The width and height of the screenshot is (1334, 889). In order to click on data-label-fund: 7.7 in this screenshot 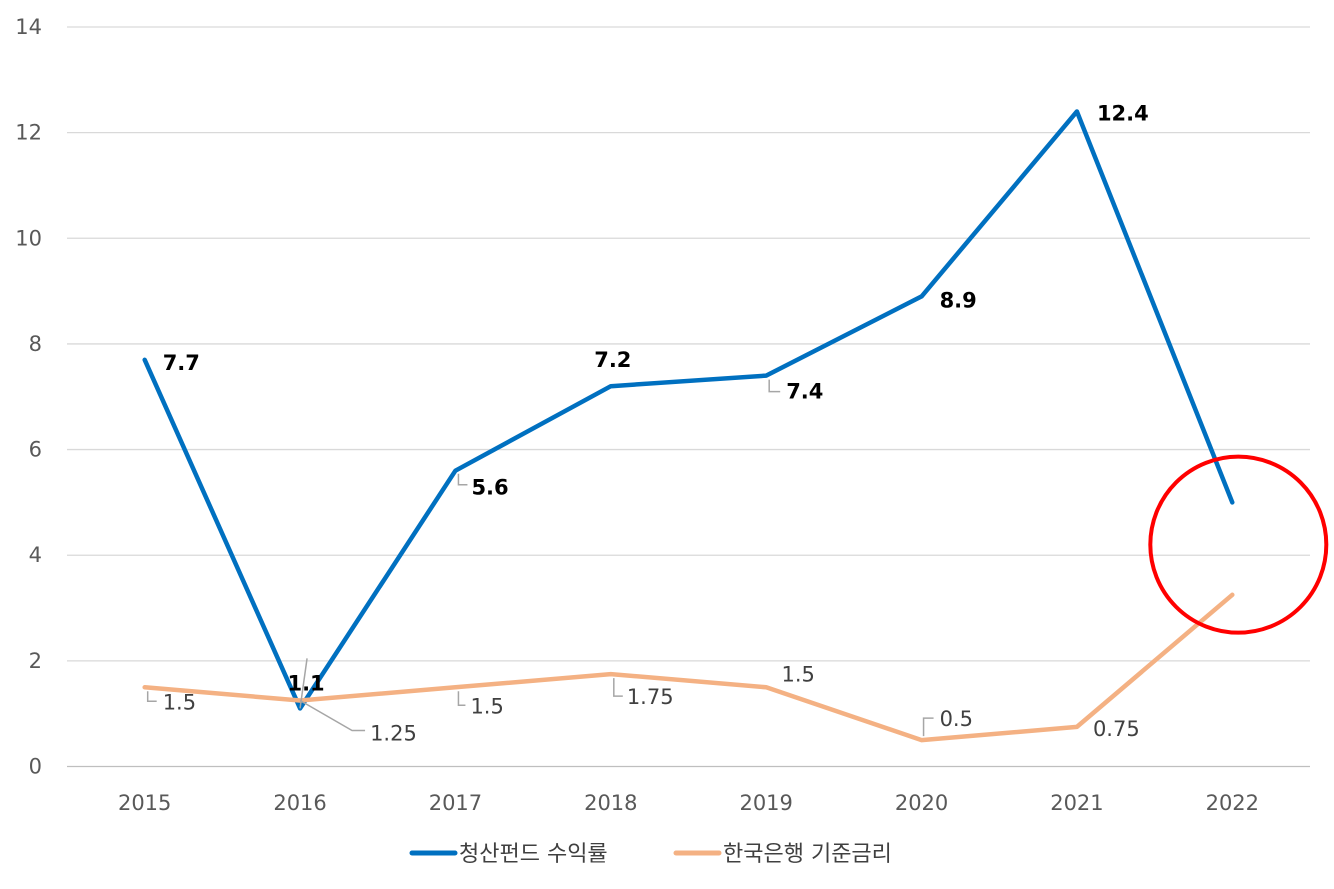, I will do `click(181, 363)`.